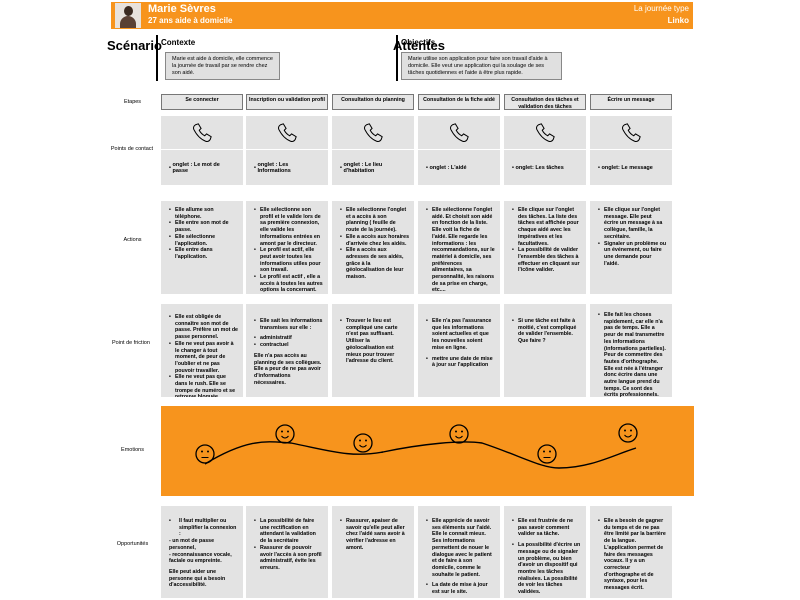 The image size is (800, 600). Describe the element at coordinates (132, 450) in the screenshot. I see `row-label-emotions: Emotions` at that location.